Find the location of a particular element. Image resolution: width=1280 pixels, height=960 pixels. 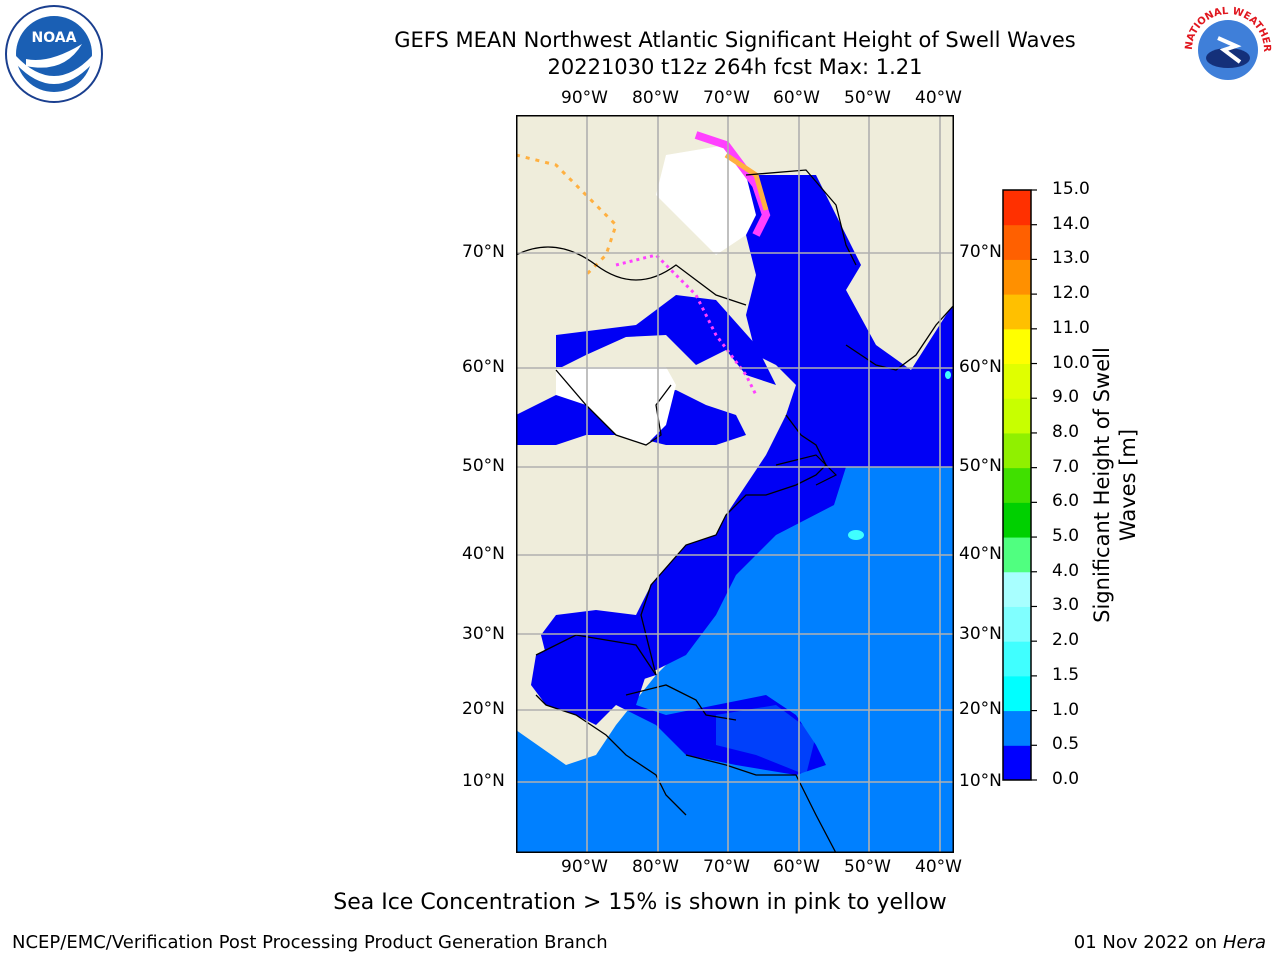

lon-label-top: 70°W is located at coordinates (726, 98).